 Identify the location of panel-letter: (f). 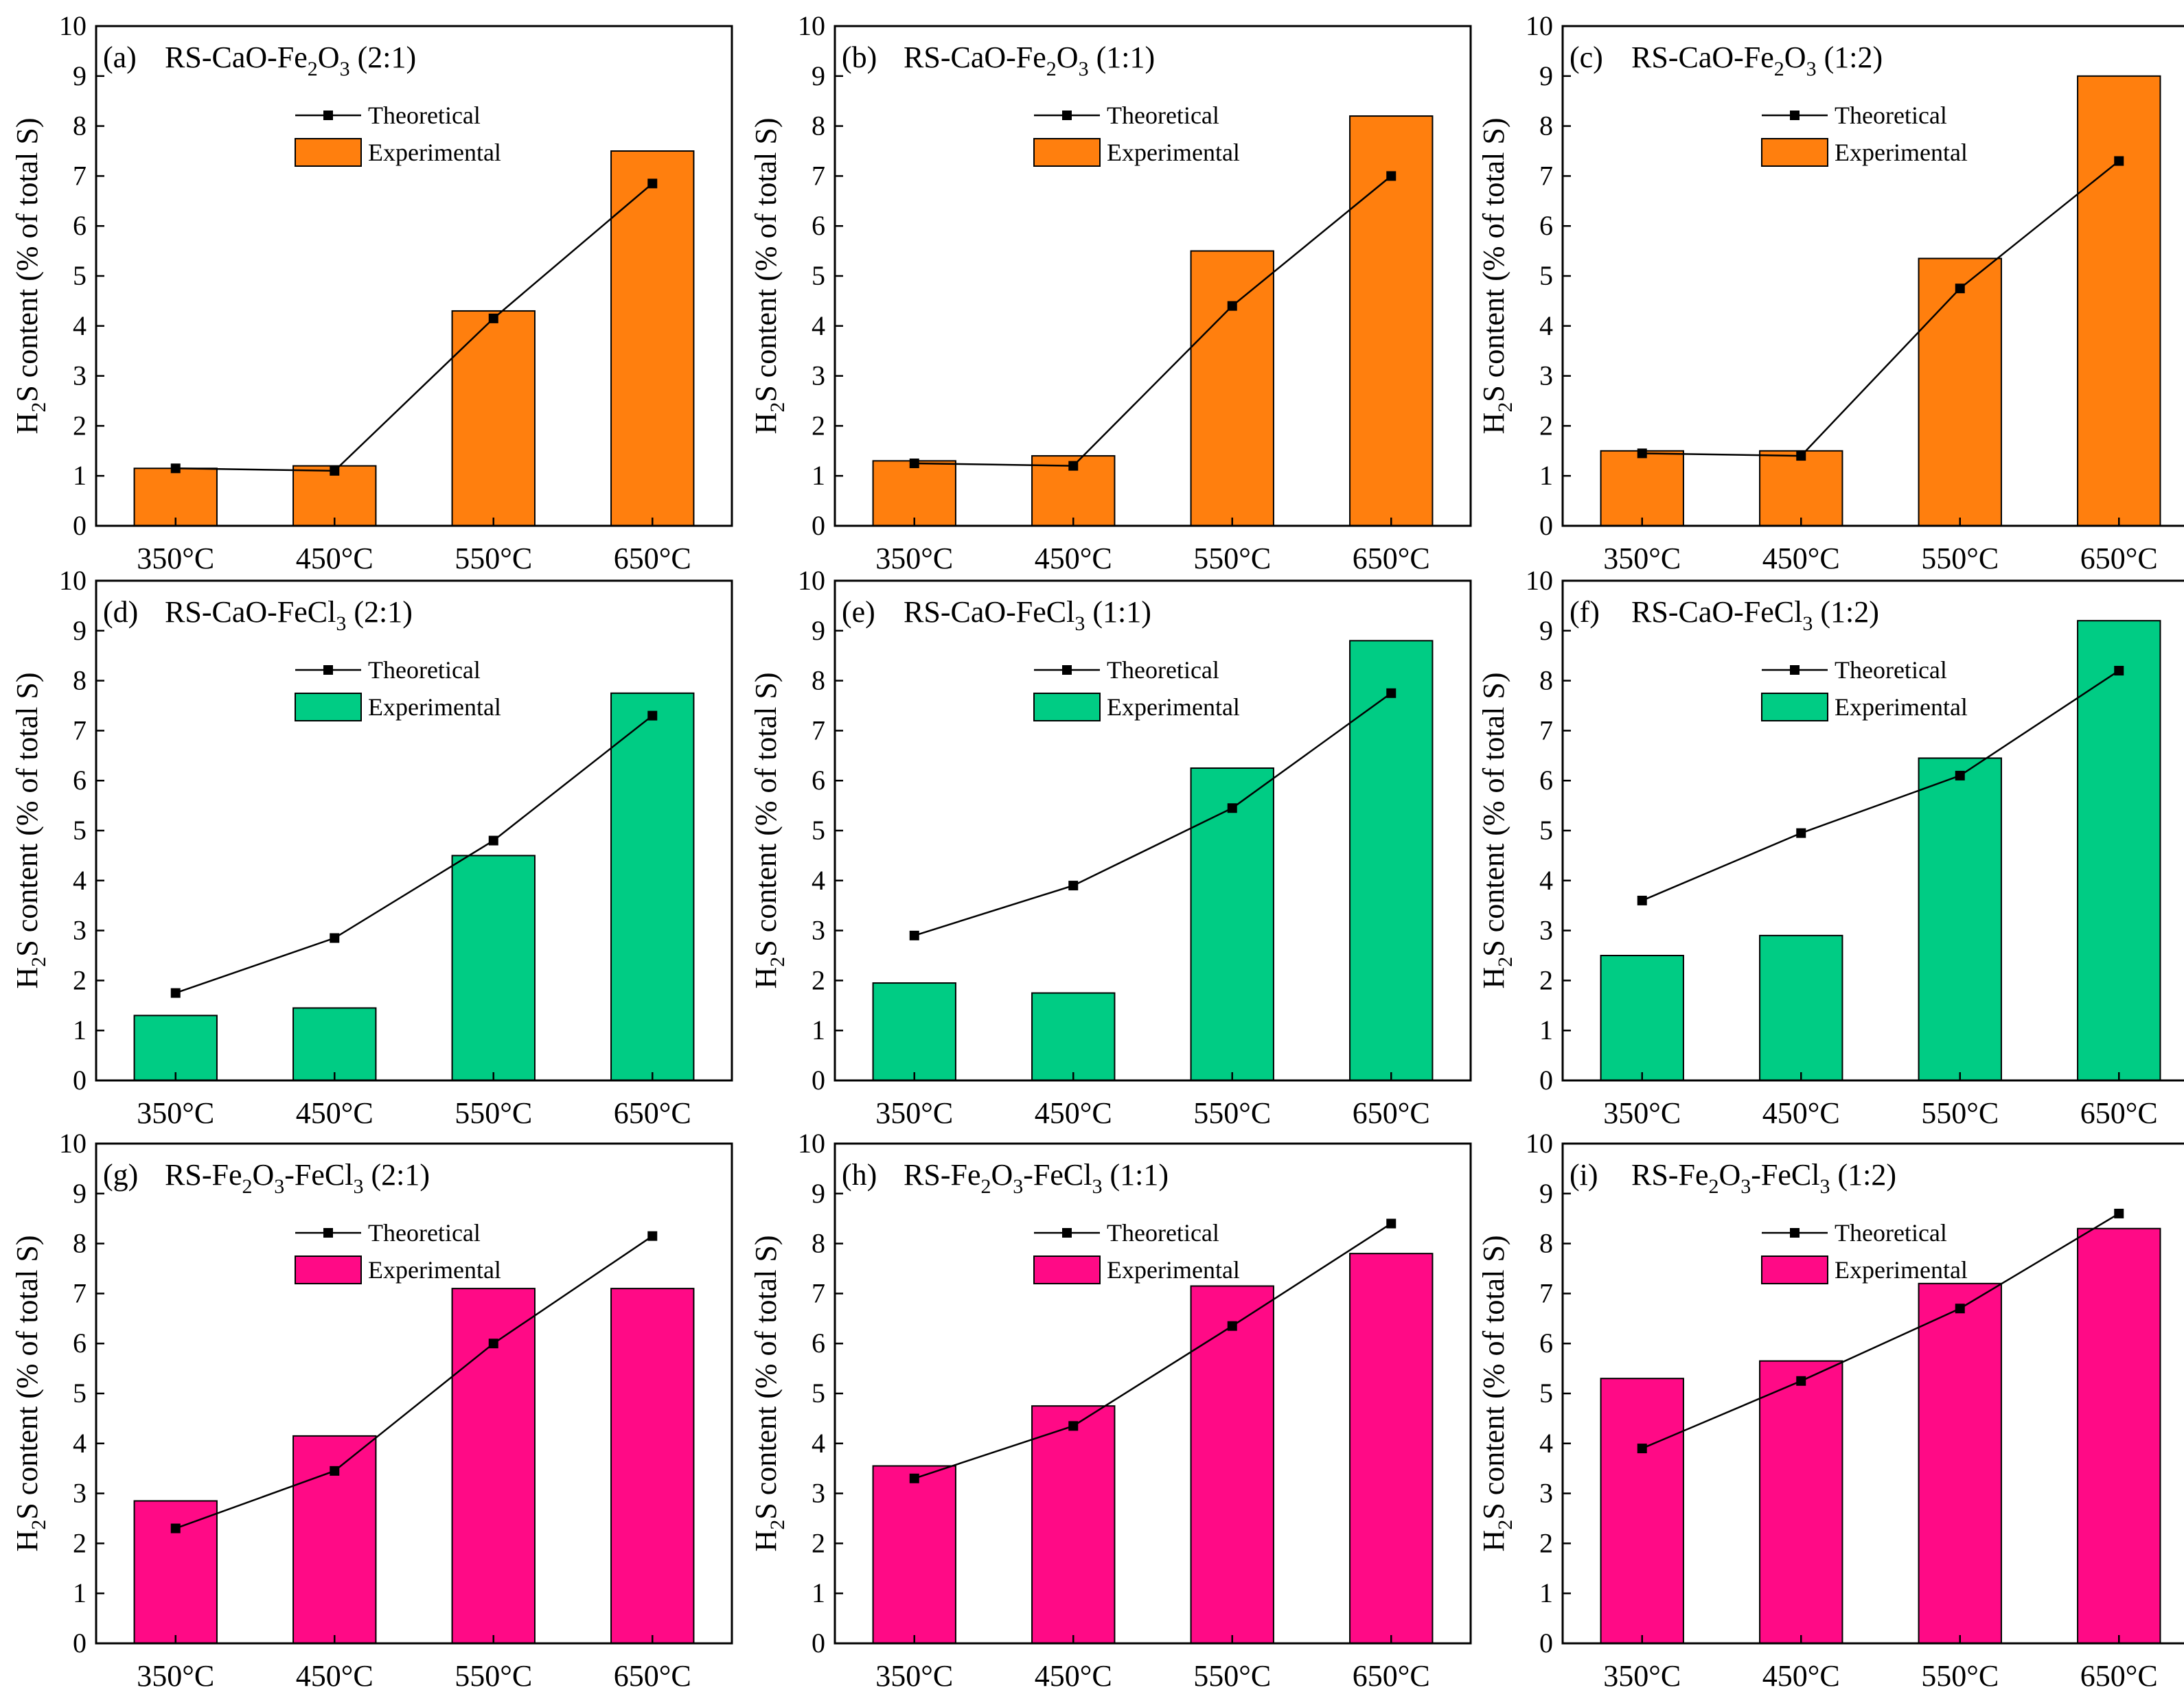
(1585, 612).